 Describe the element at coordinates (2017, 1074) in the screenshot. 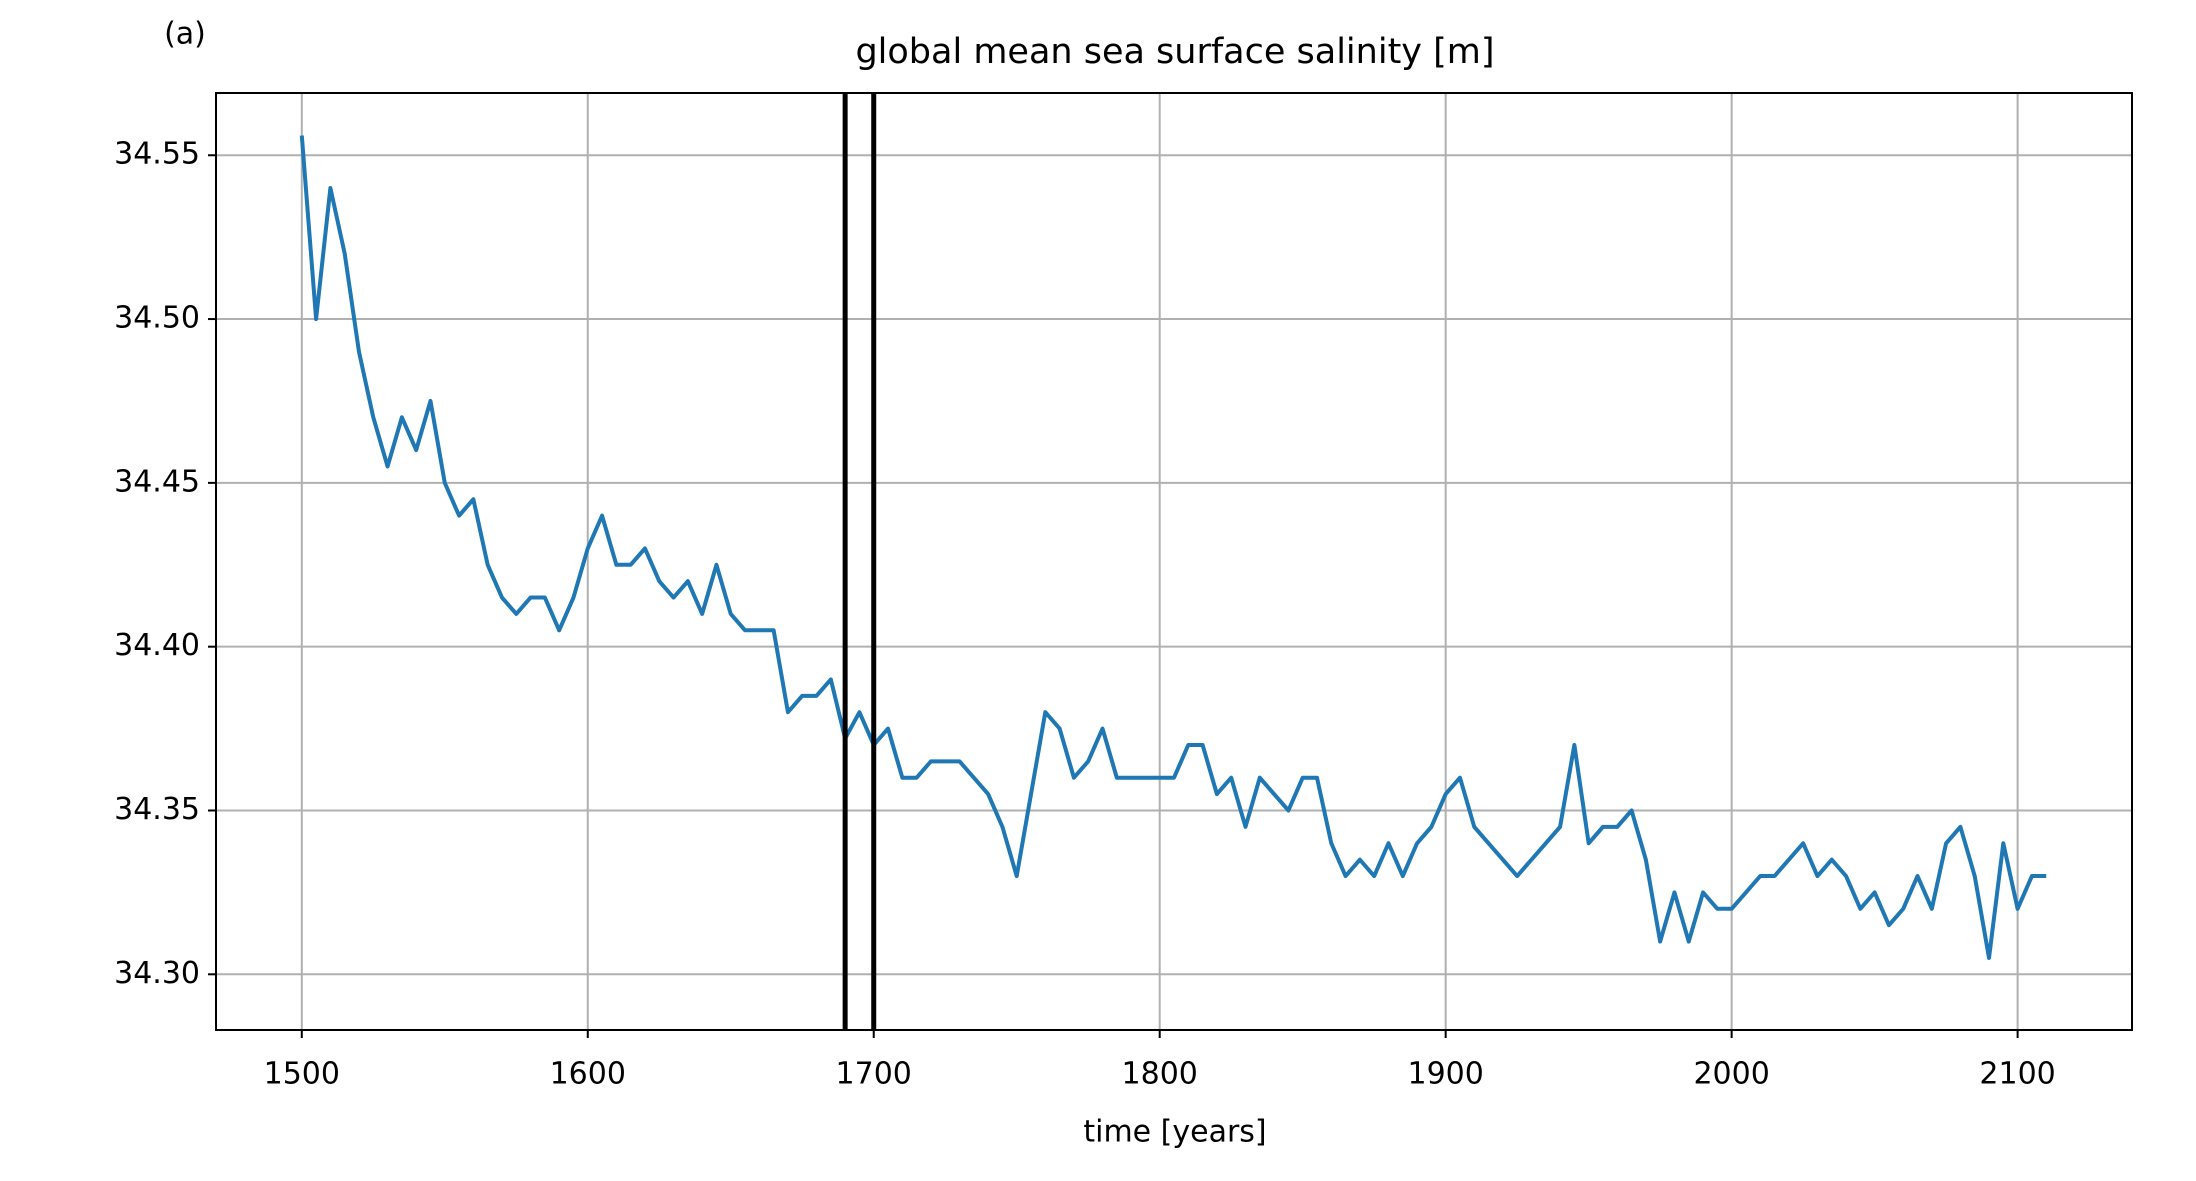

I see `x-tick-label: 2100` at that location.